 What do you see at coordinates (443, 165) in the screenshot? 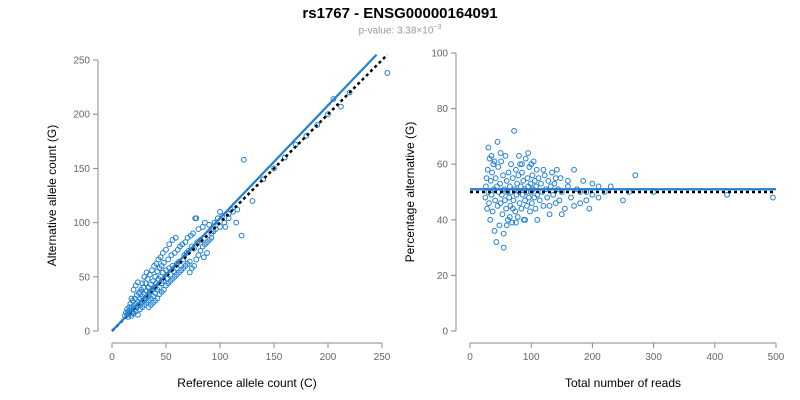
I see `y-tick-label: 60` at bounding box center [443, 165].